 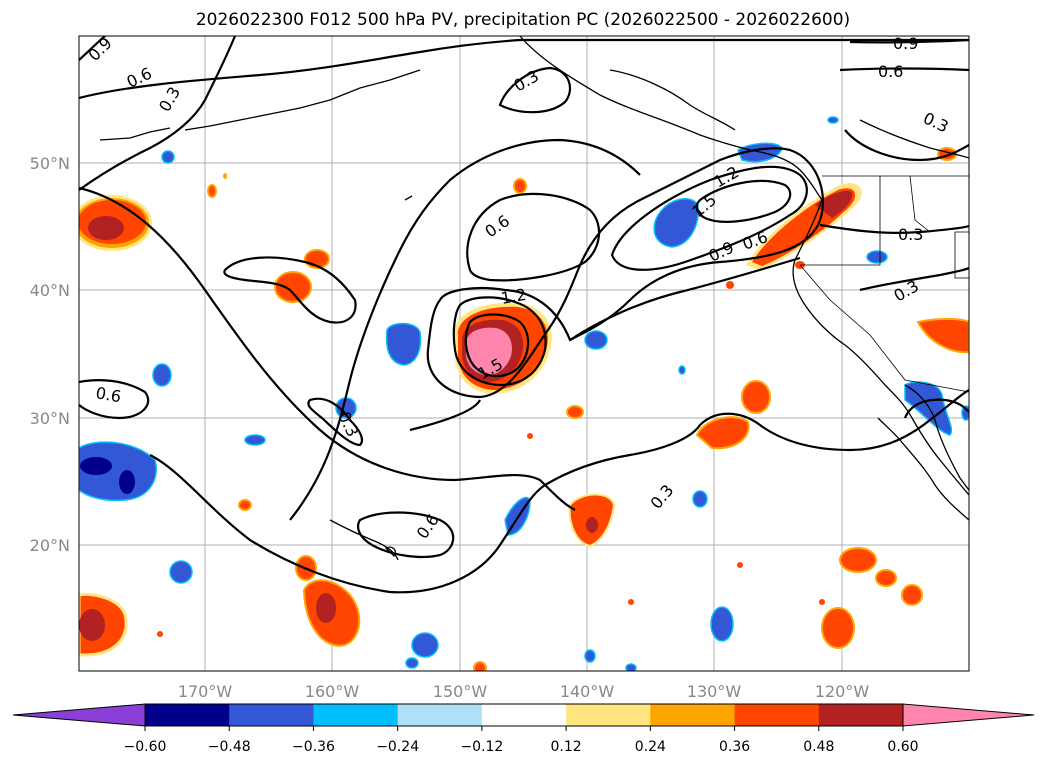 What do you see at coordinates (592, 525) in the screenshot?
I see `precip-core-139w-21n` at bounding box center [592, 525].